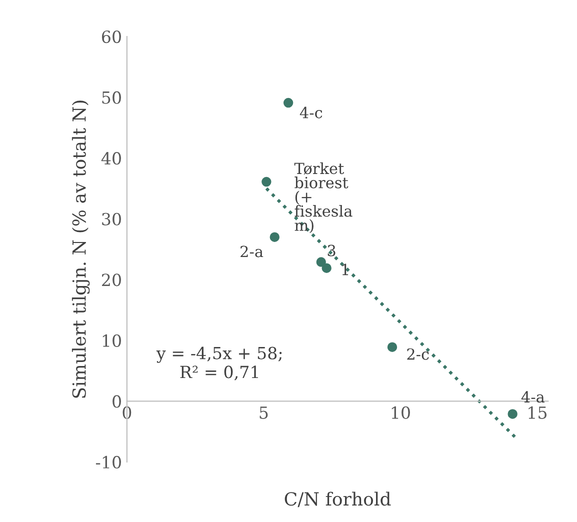  I want to click on x-tick-label: 5, so click(264, 412).